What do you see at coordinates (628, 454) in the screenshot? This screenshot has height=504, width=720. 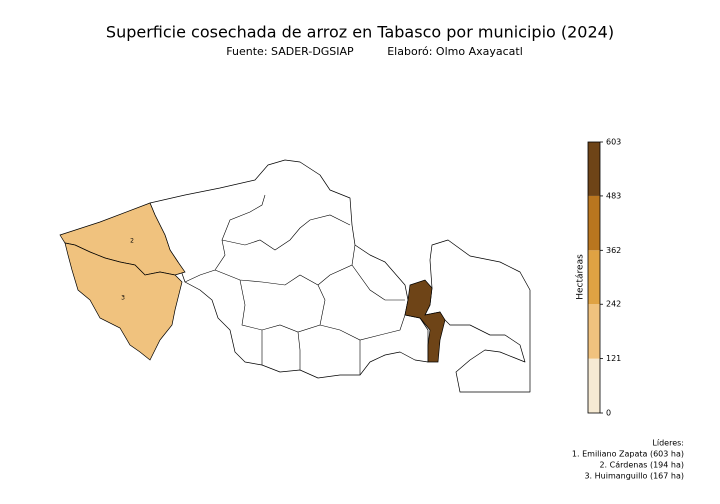 I see `leader-item: 1. Emiliano Zapata (603 ha)` at bounding box center [628, 454].